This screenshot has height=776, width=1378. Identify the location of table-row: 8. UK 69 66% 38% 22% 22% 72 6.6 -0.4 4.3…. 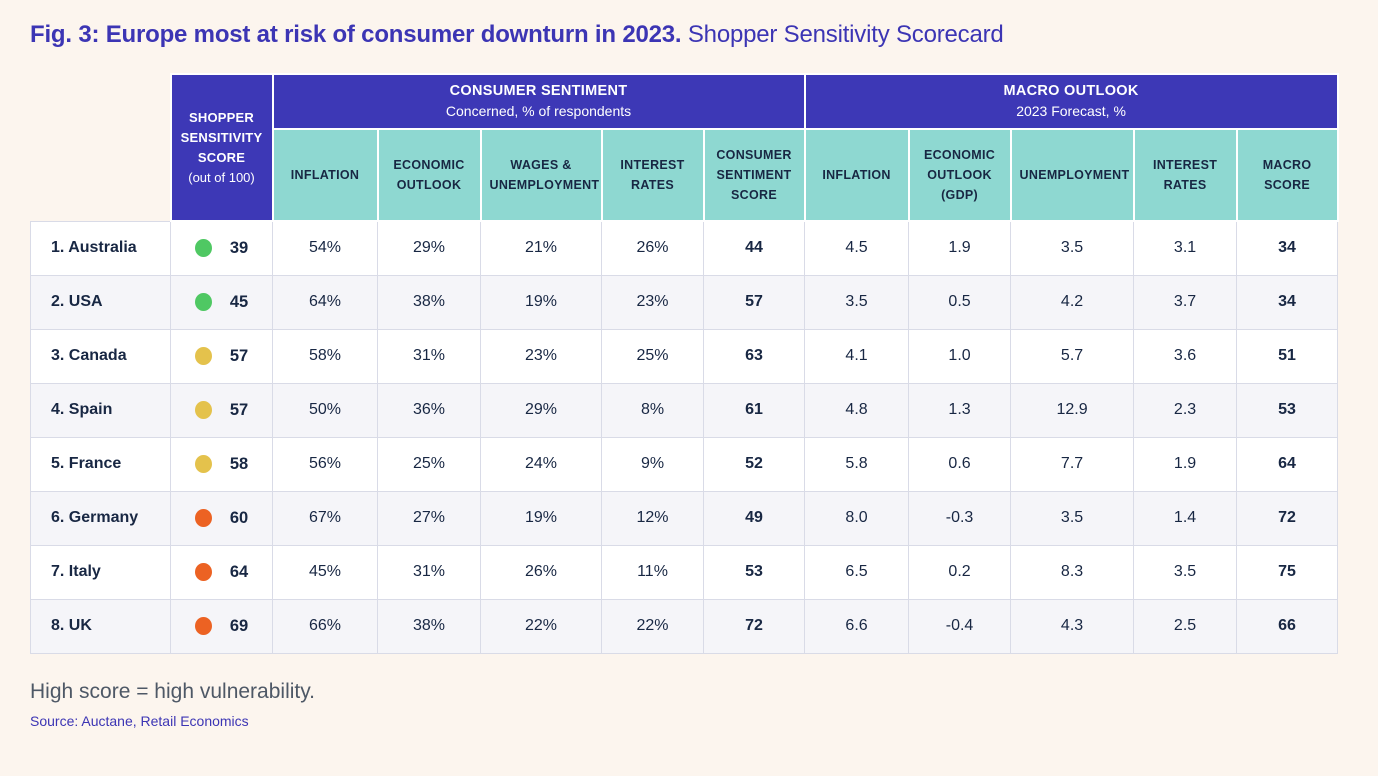
(684, 626).